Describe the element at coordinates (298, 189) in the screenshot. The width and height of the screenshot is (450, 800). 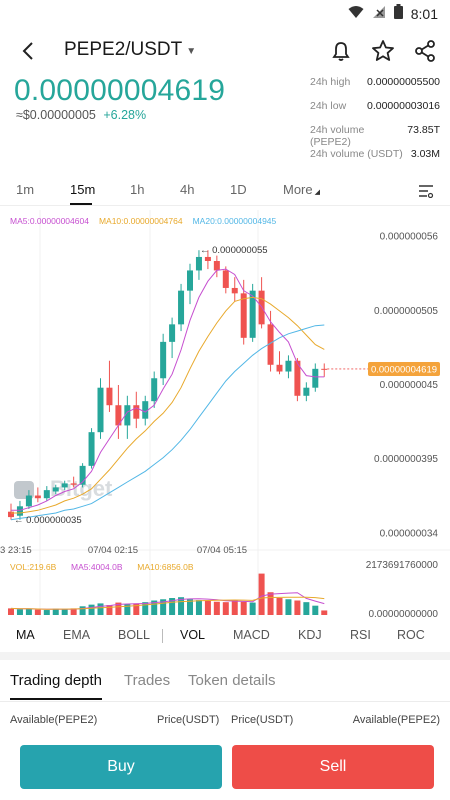
I see `more-label: More` at that location.